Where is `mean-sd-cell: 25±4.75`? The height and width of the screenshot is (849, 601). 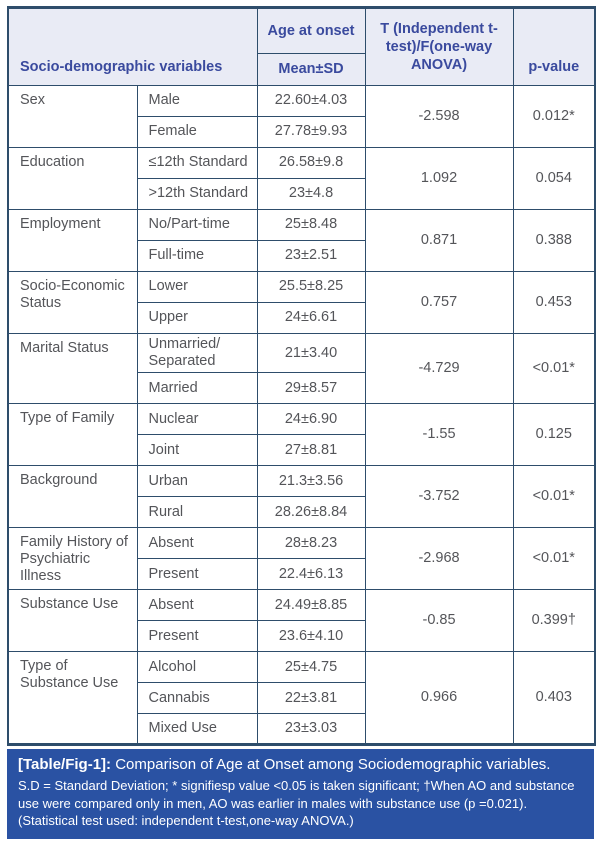
mean-sd-cell: 25±4.75 is located at coordinates (311, 667).